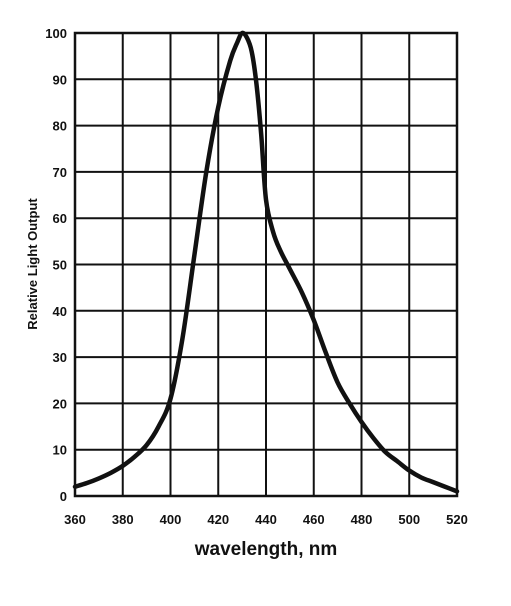 The height and width of the screenshot is (606, 511). Describe the element at coordinates (75, 519) in the screenshot. I see `x-tick-label: 360` at that location.